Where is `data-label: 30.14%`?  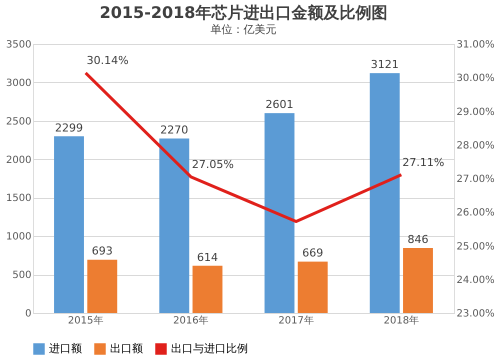
data-label: 30.14% is located at coordinates (107, 60).